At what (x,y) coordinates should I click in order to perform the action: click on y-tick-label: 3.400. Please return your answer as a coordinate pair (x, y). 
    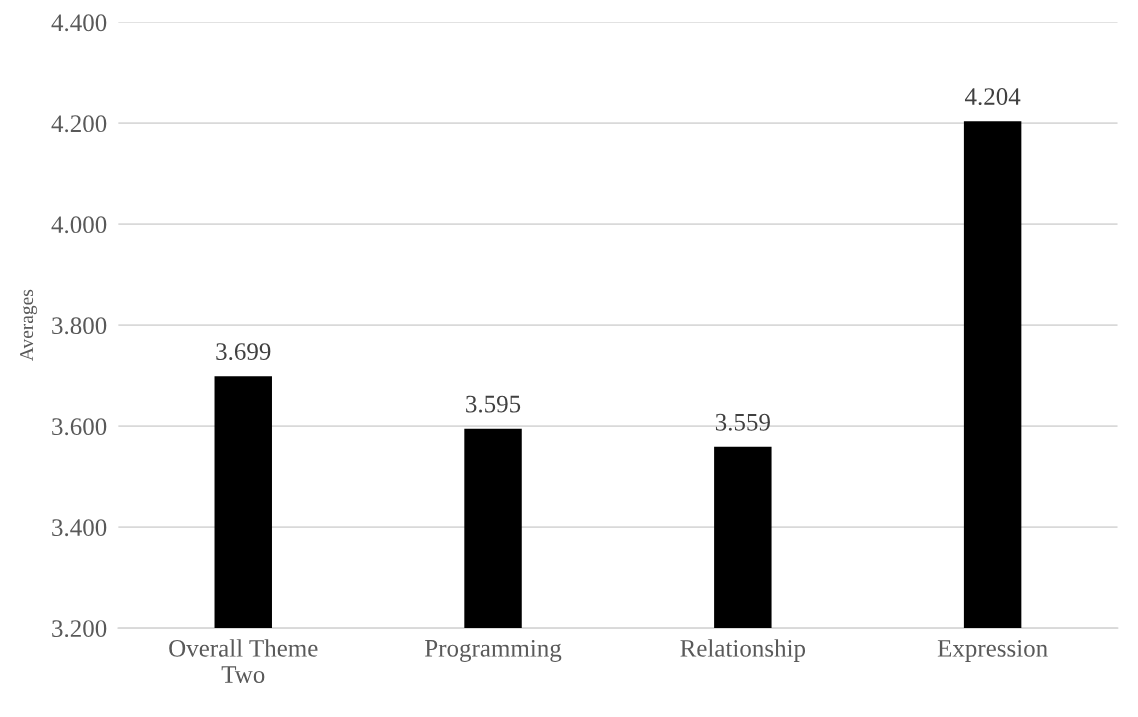
    Looking at the image, I should click on (79, 528).